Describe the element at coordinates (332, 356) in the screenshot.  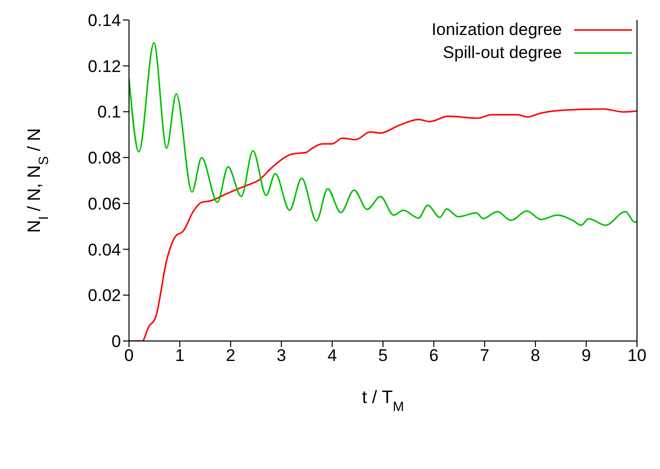
I see `x-tick-label: 4` at that location.